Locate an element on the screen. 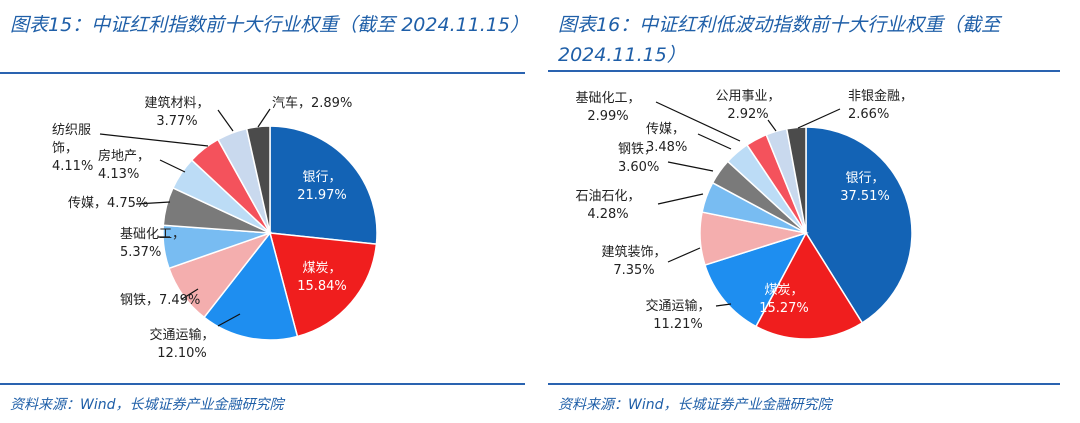 The image size is (1080, 423). slice-label: 37.51% is located at coordinates (865, 196).